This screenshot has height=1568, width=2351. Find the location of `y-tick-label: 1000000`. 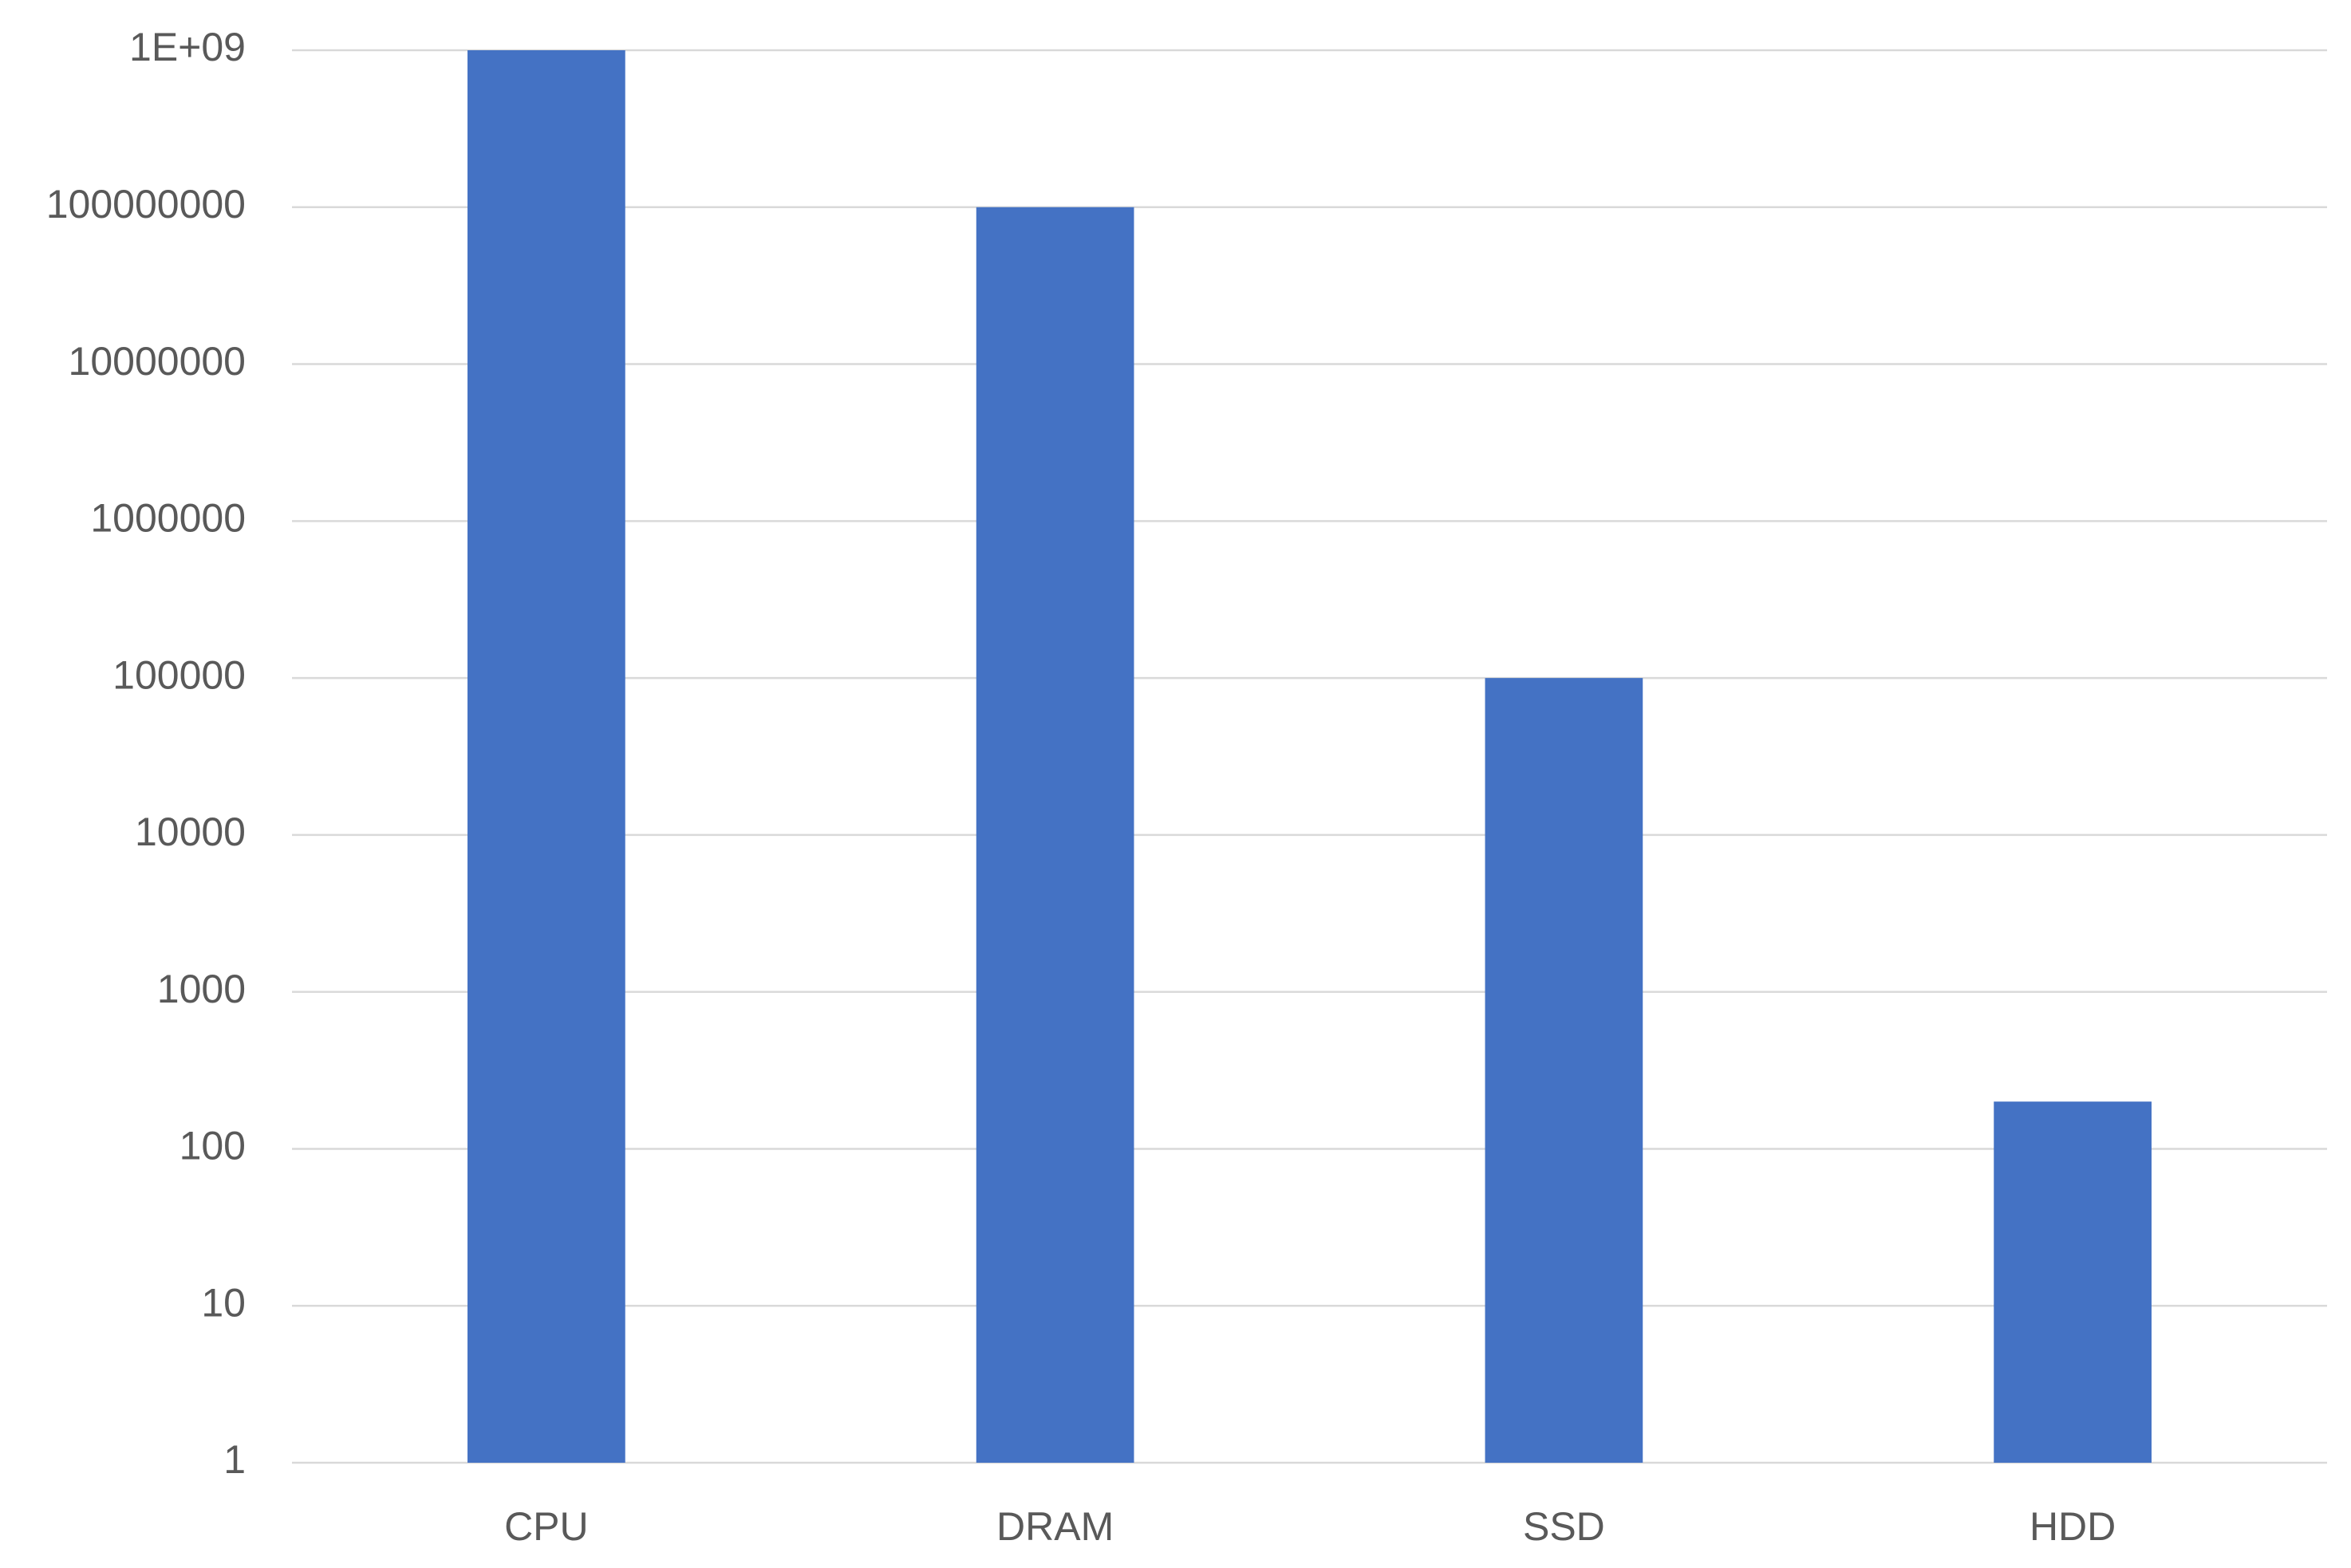

y-tick-label: 1000000 is located at coordinates (168, 518).